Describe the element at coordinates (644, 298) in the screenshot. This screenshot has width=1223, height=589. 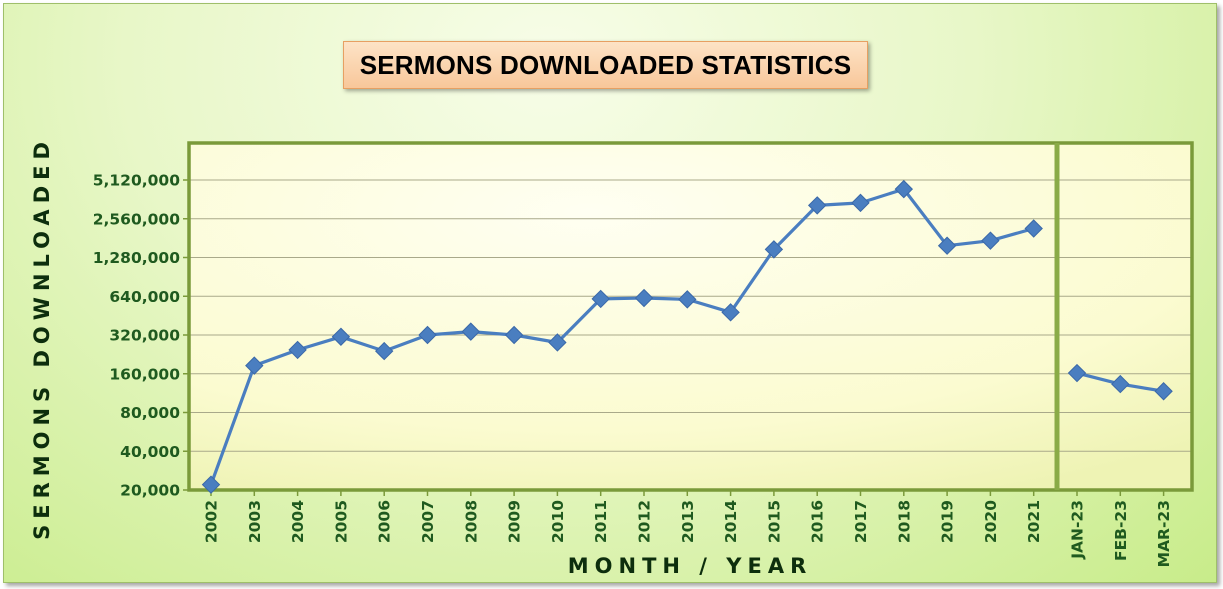
I see `data-point-2012` at that location.